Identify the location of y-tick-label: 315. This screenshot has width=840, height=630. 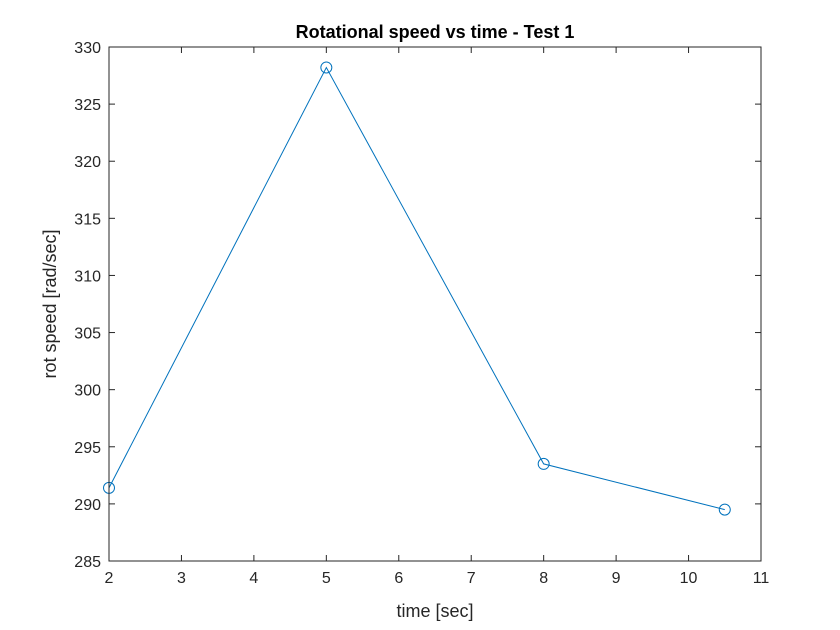
(87, 219).